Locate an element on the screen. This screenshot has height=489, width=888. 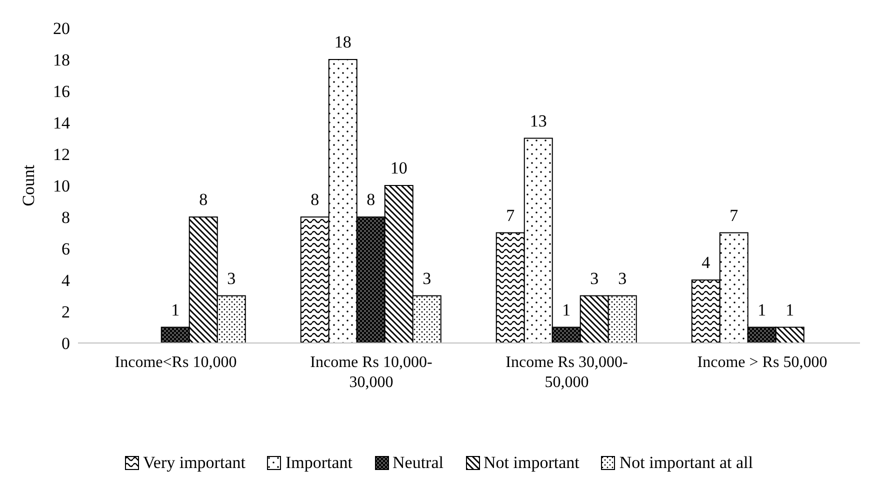
y-tick-label: 2 is located at coordinates (66, 312).